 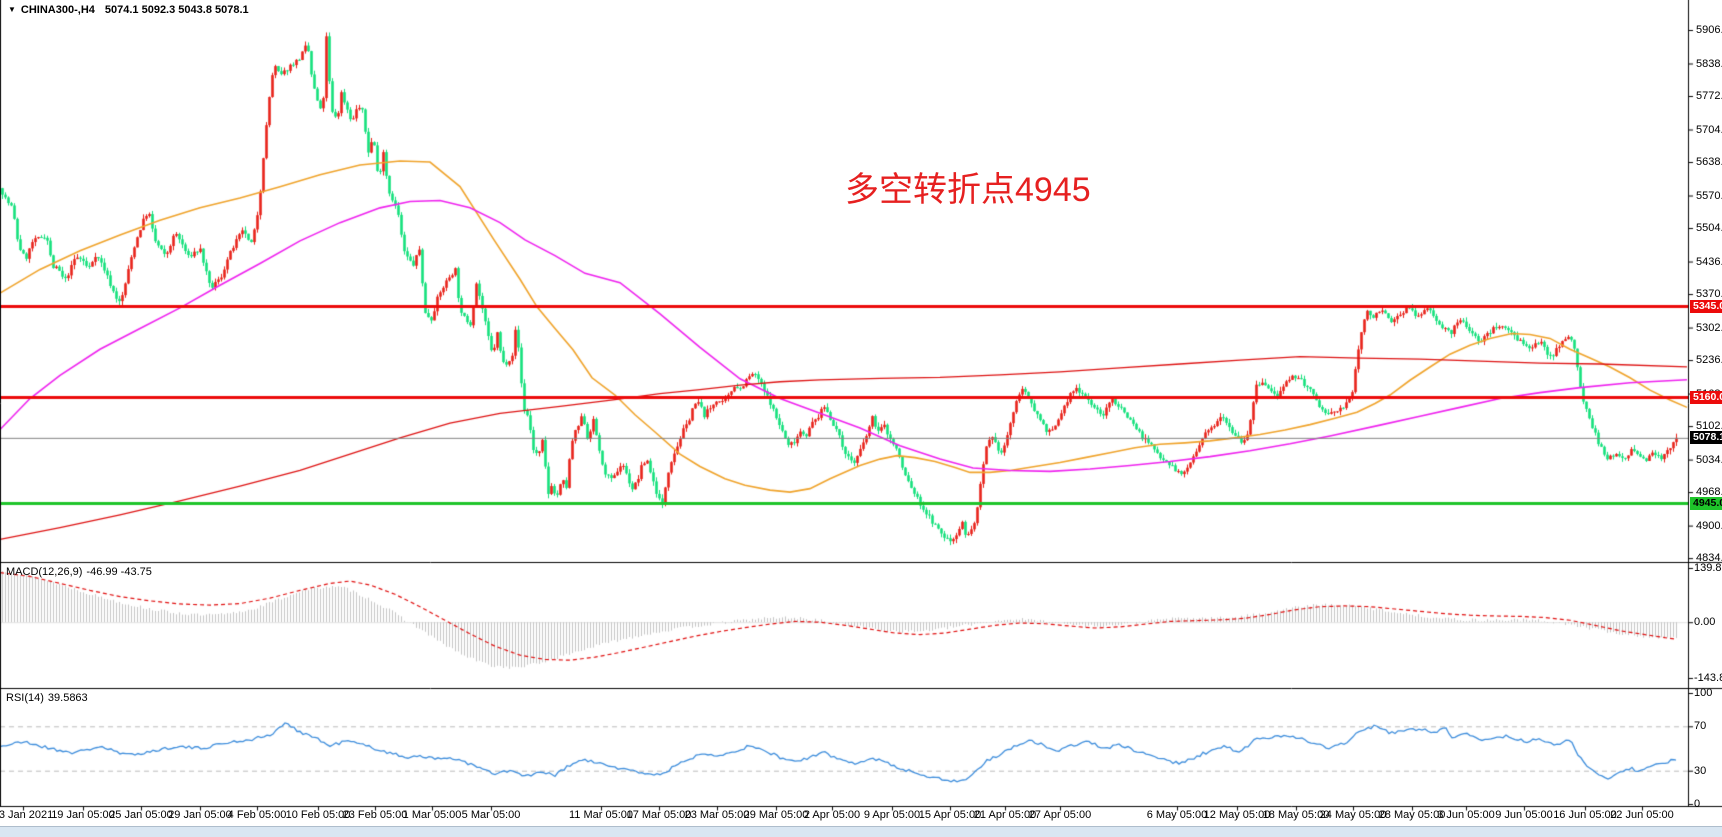 What do you see at coordinates (12, 9) in the screenshot?
I see `symbol-dropdown-icon: ▼` at bounding box center [12, 9].